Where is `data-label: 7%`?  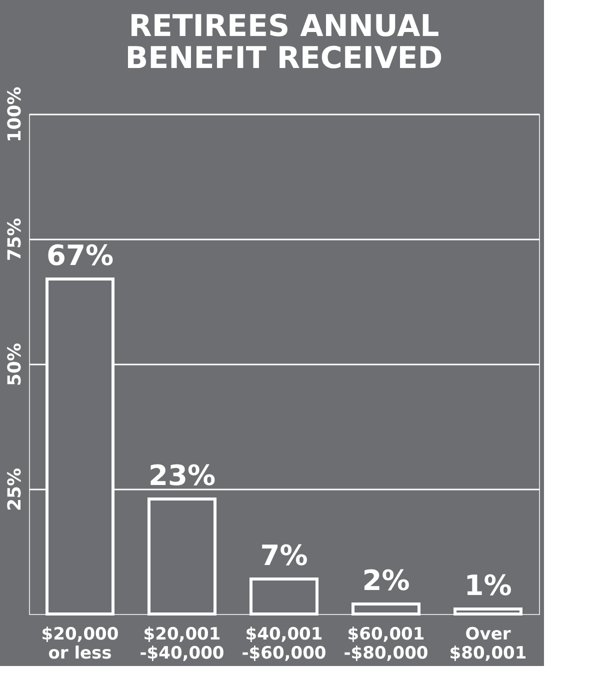
data-label: 7% is located at coordinates (284, 555).